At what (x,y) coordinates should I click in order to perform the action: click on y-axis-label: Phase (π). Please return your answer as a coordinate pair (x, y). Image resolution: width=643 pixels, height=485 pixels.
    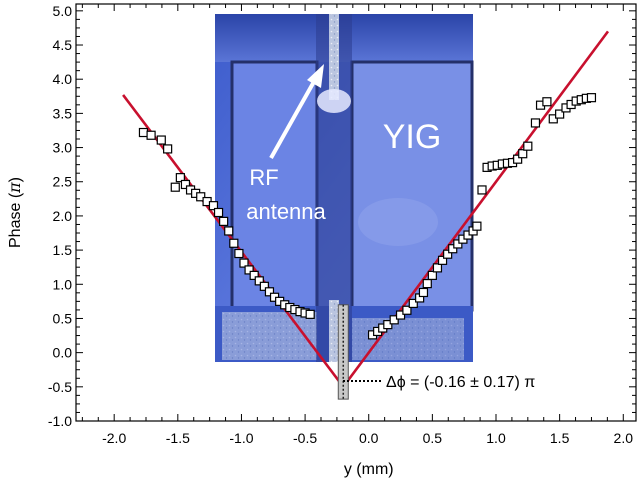
    Looking at the image, I should click on (14, 212).